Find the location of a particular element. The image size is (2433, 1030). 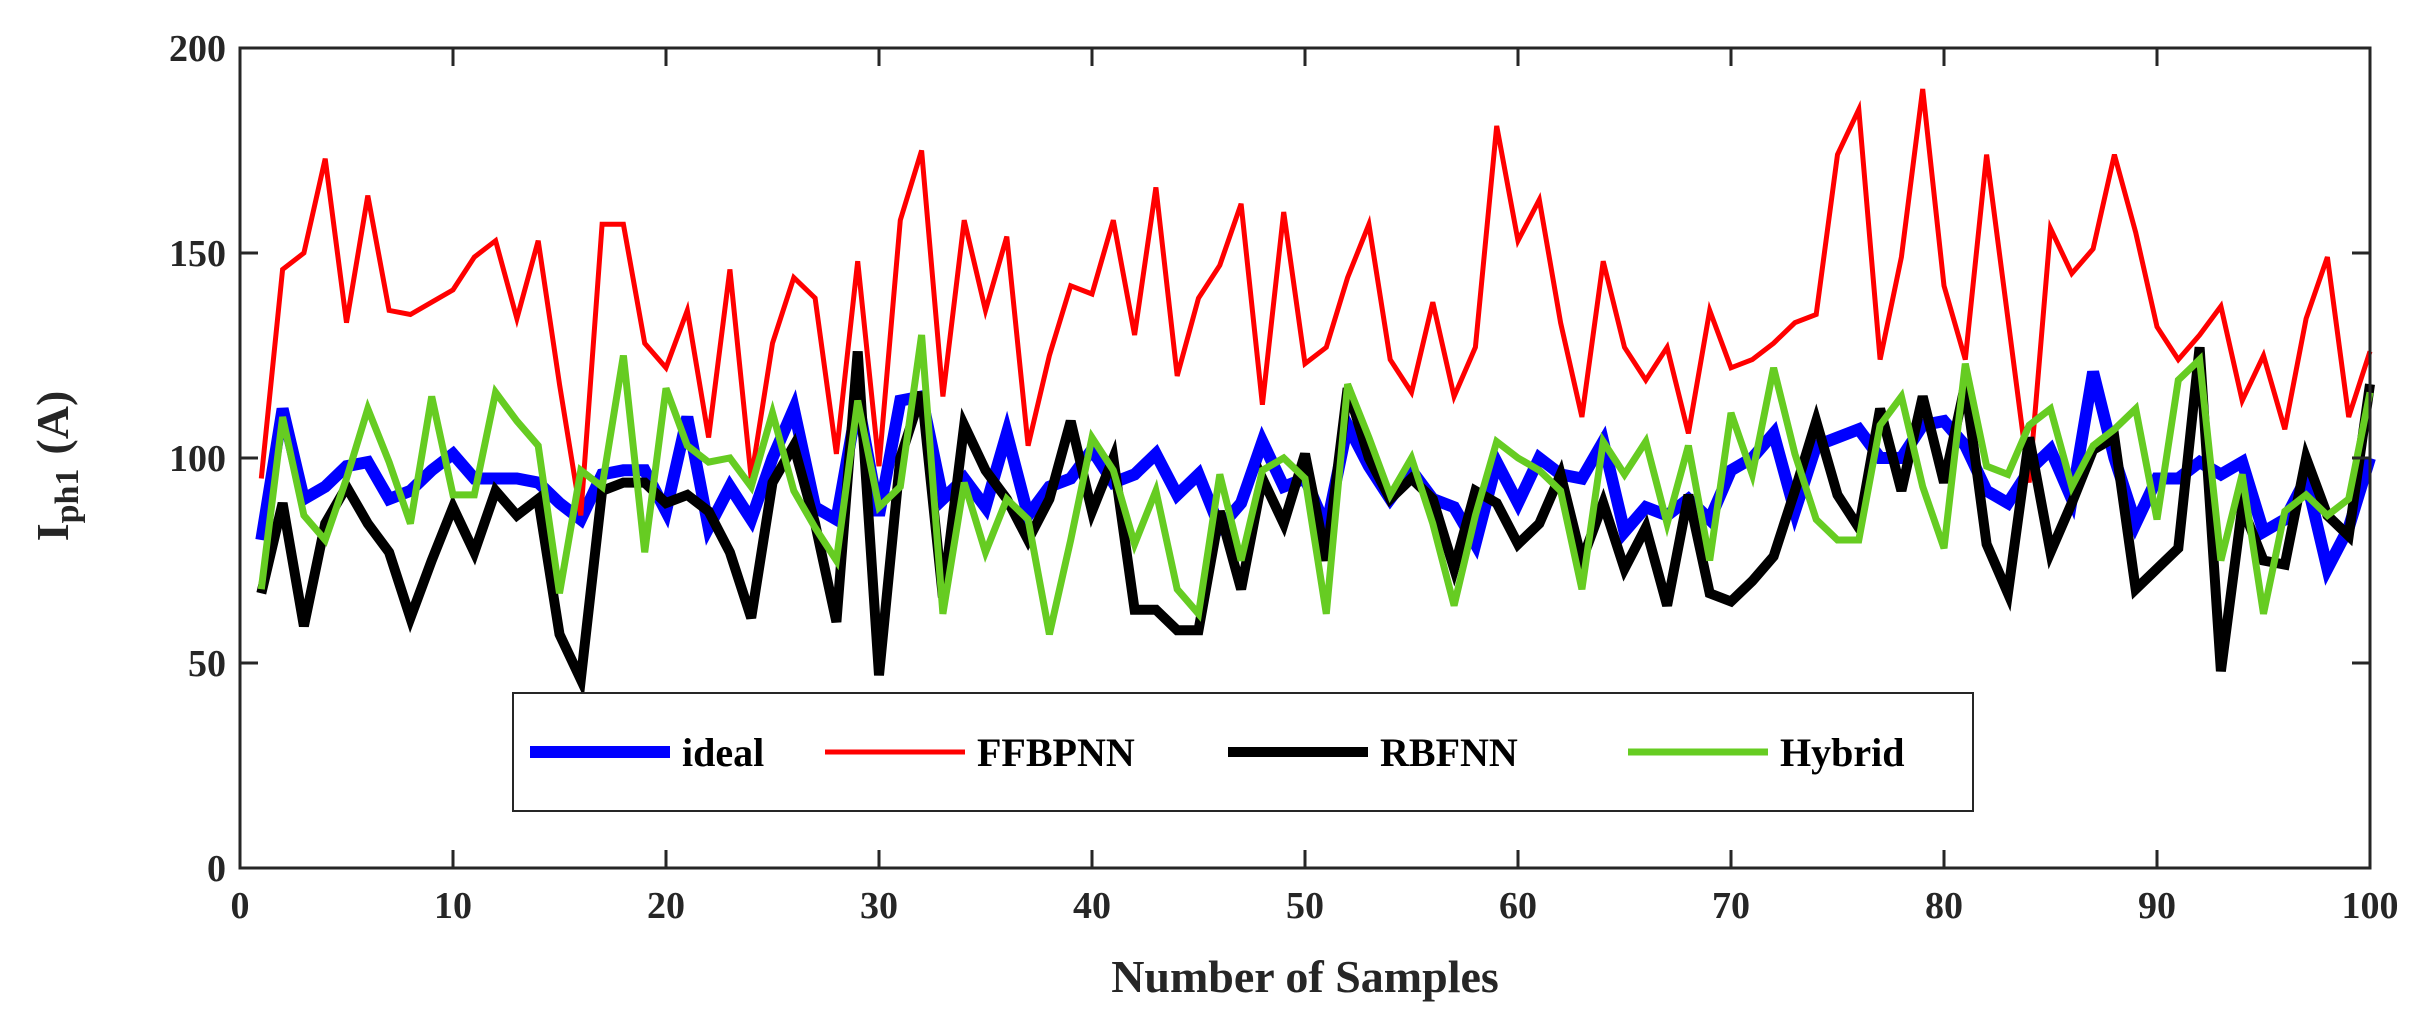

x-tick-label: 80 is located at coordinates (1944, 906).